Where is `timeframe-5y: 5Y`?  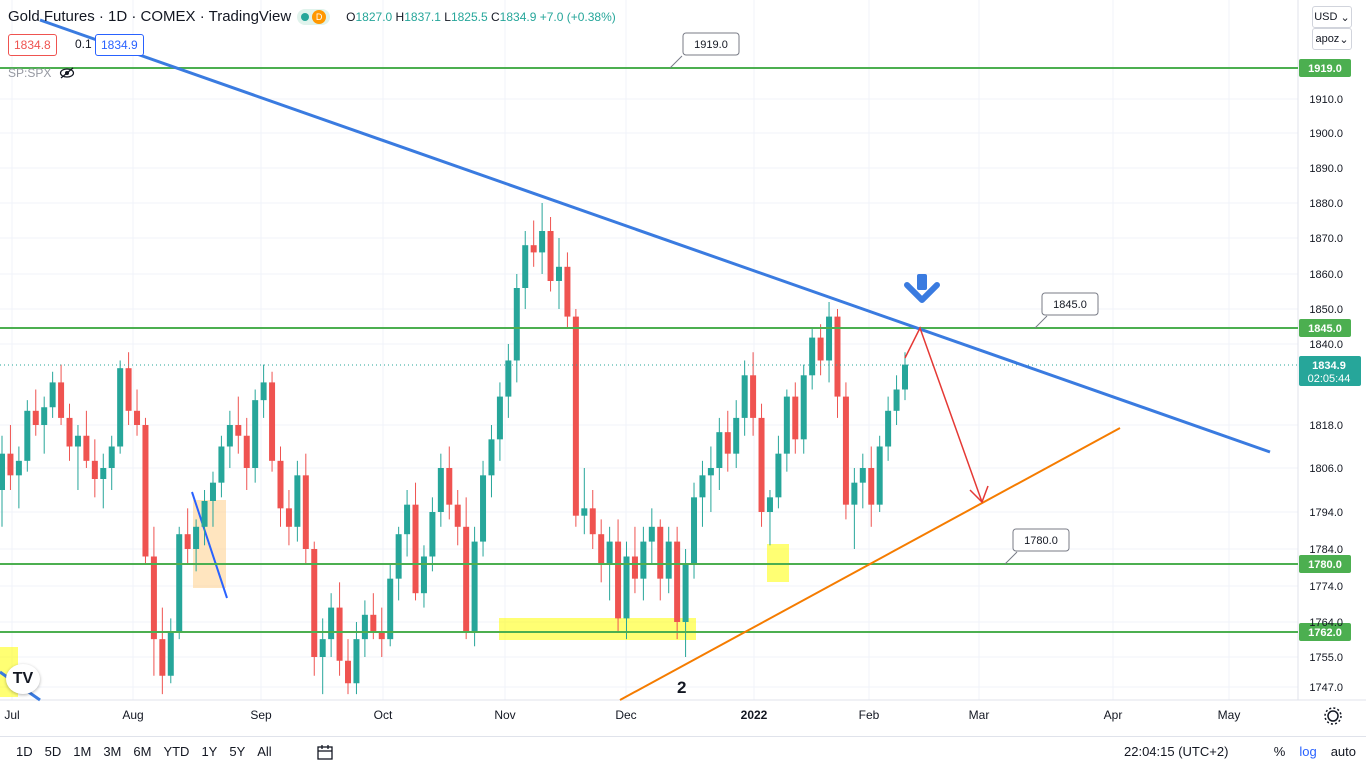 timeframe-5y: 5Y is located at coordinates (237, 751).